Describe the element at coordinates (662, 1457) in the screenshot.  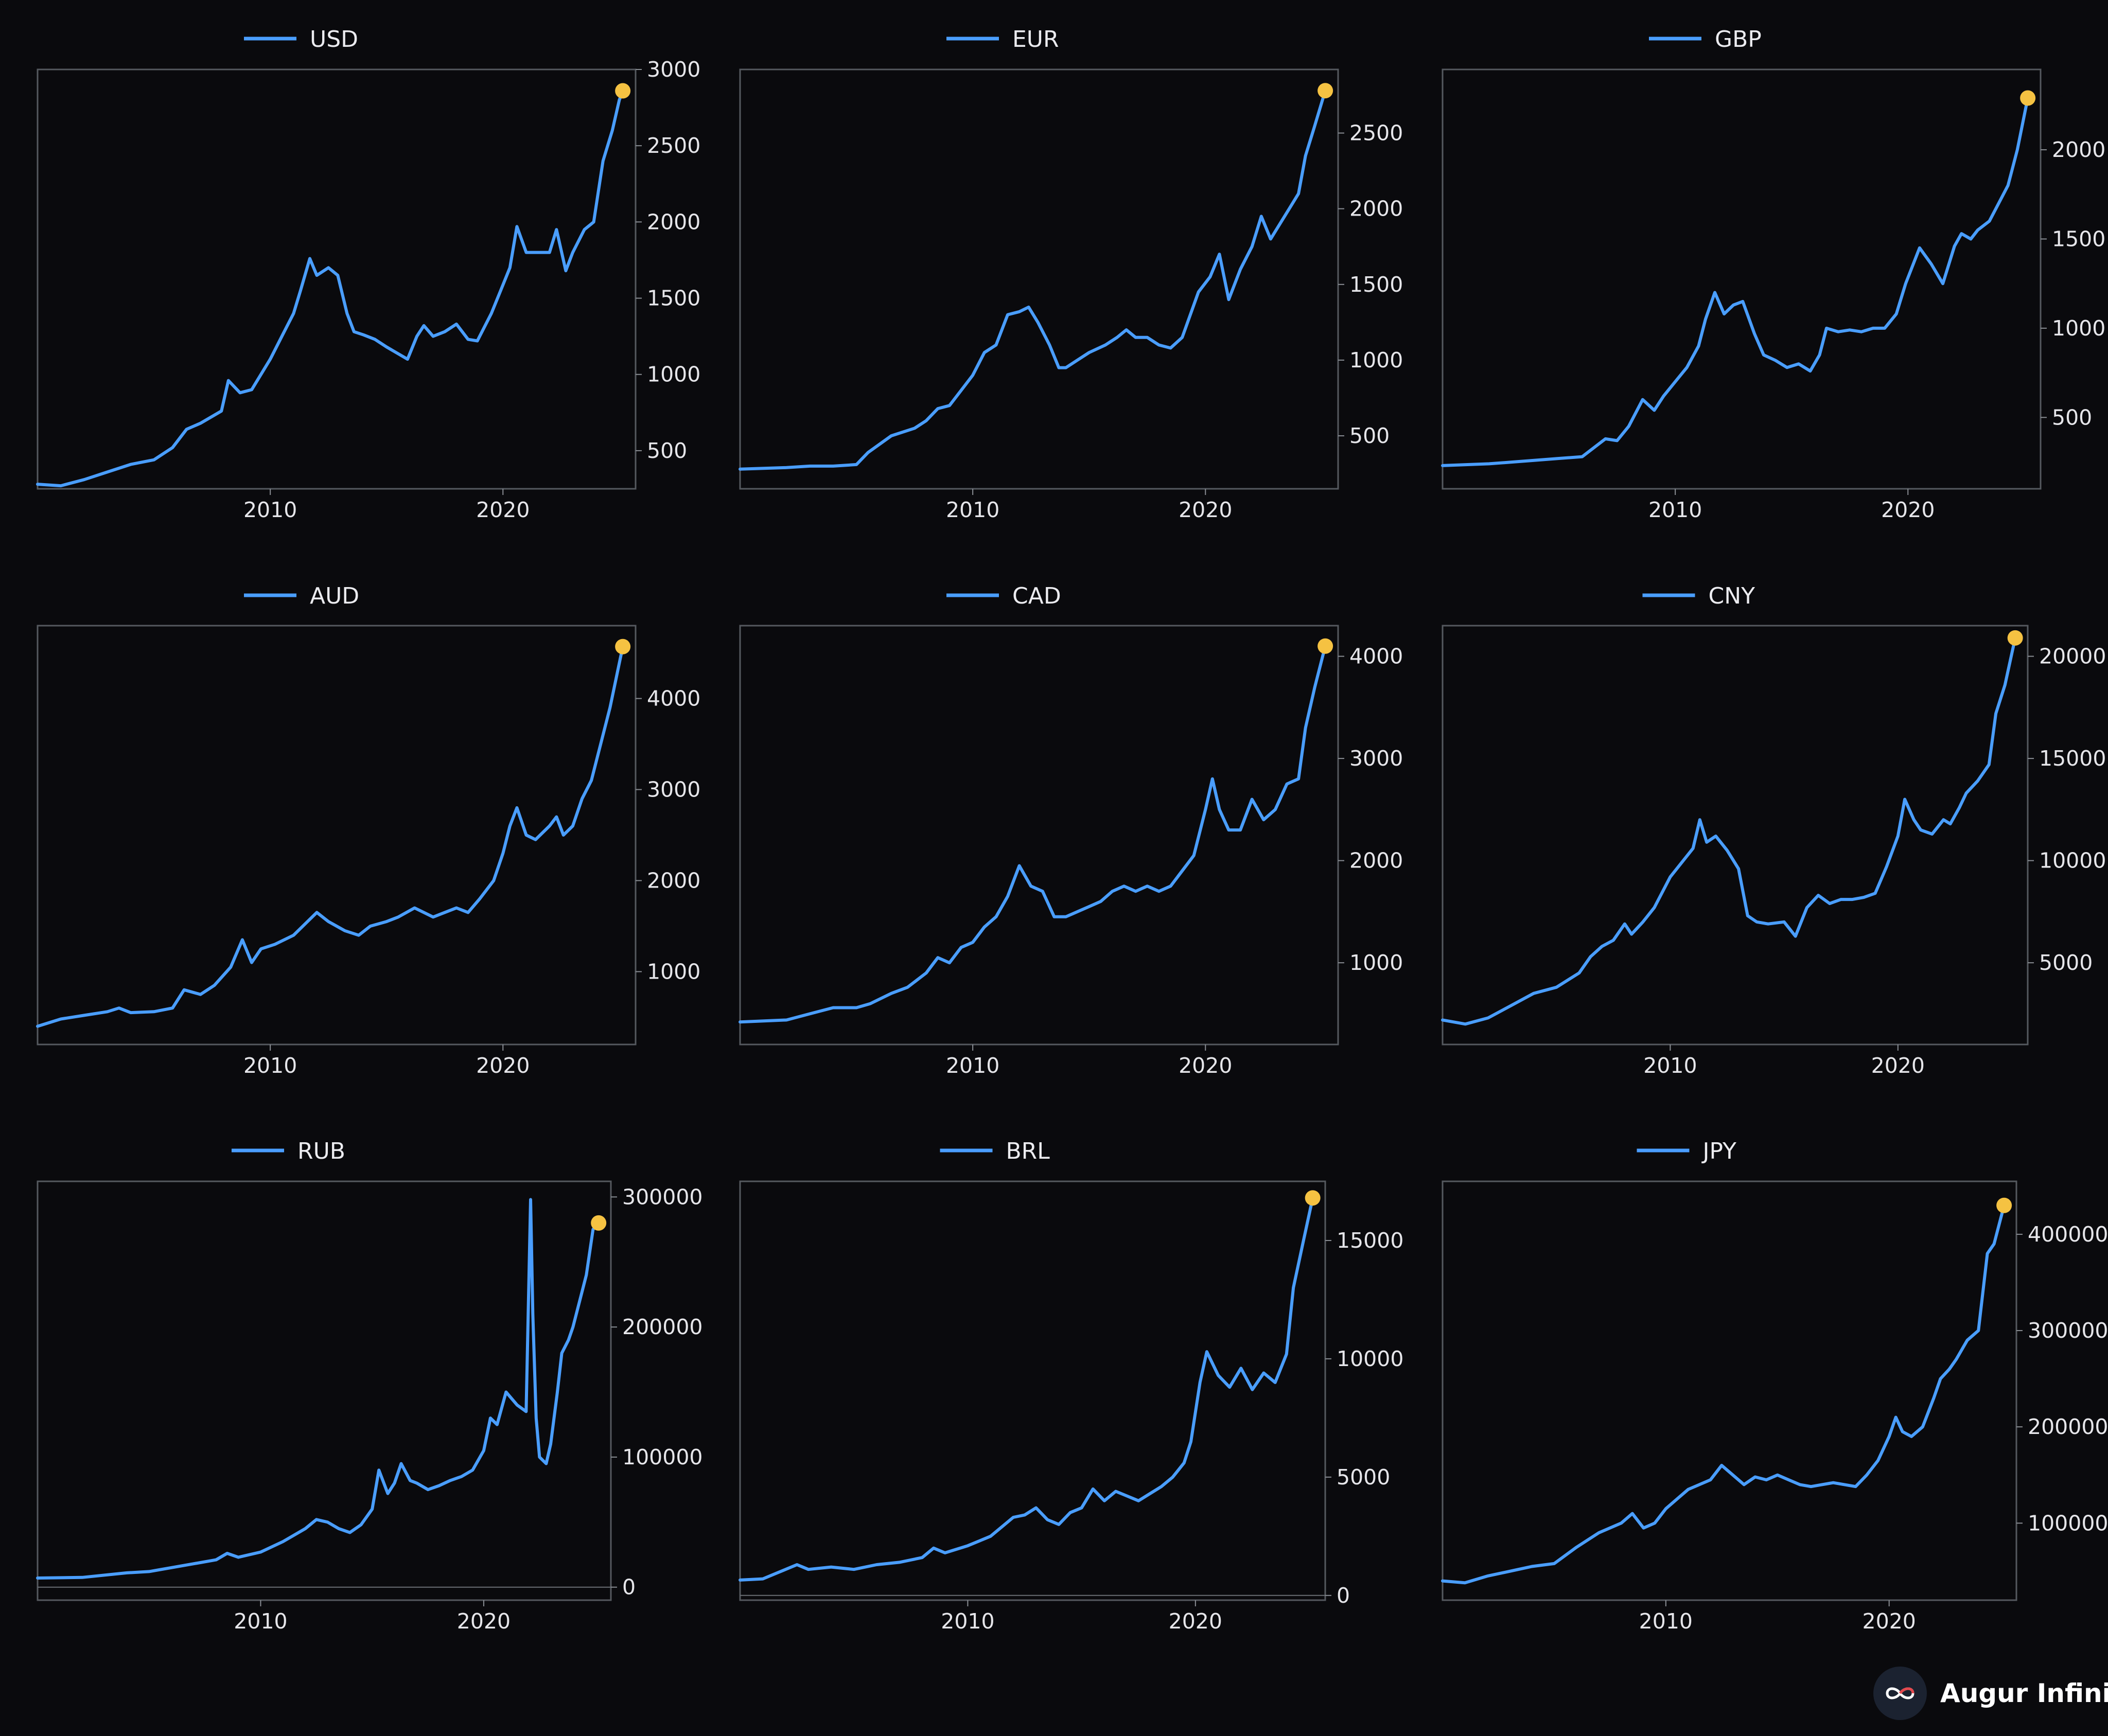
I see `y-tick-label: 100000` at that location.